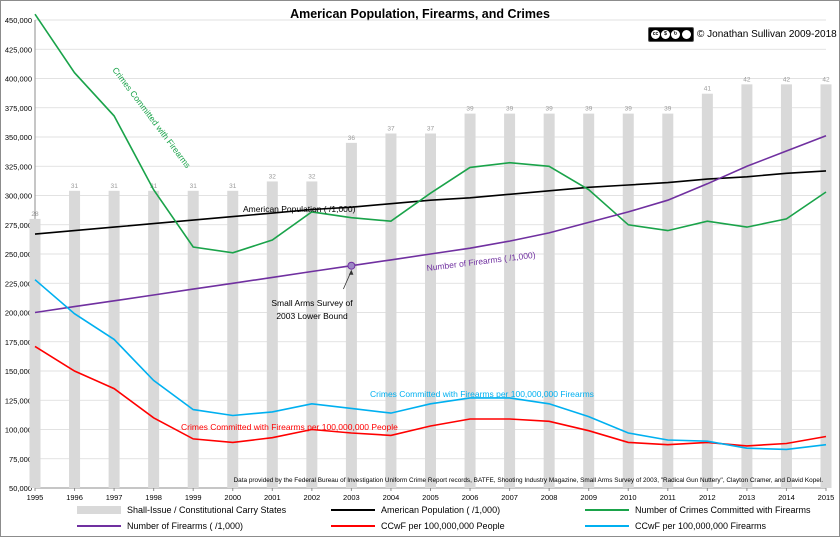  Describe the element at coordinates (628, 497) in the screenshot. I see `x-tick-label: 2010` at that location.